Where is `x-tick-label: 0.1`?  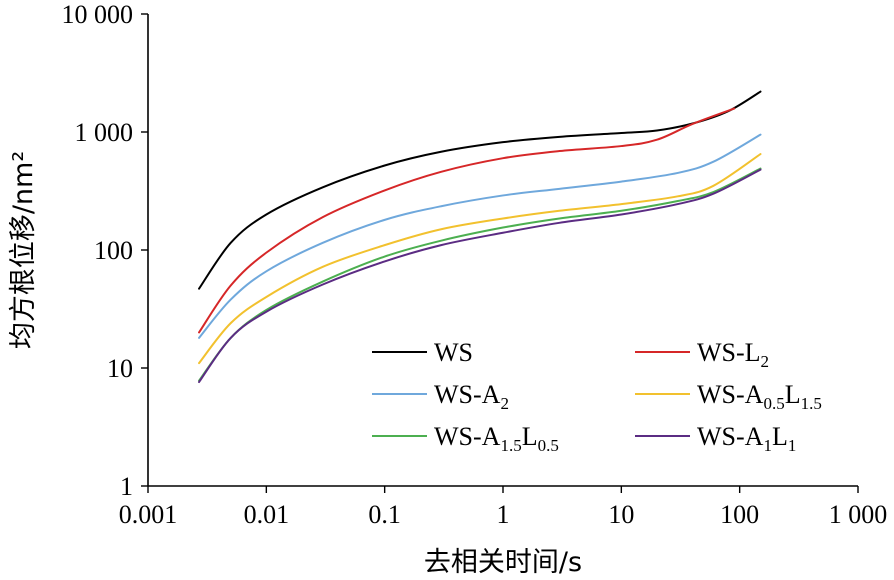 x-tick-label: 0.1 is located at coordinates (384, 514).